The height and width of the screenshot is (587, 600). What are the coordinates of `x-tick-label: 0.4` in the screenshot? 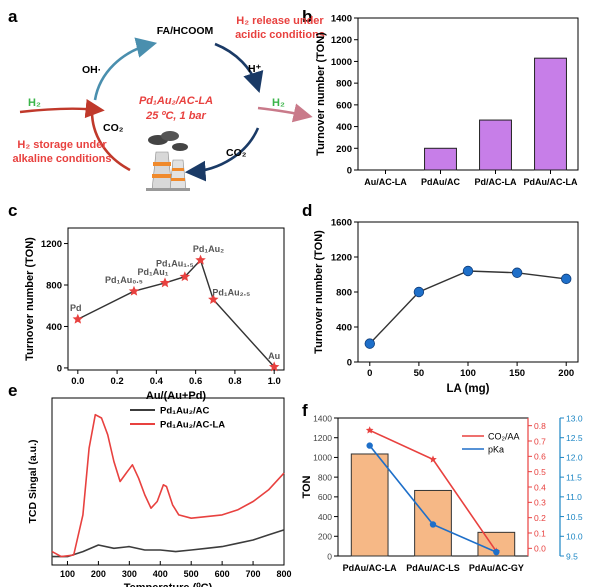 It's located at (157, 381).